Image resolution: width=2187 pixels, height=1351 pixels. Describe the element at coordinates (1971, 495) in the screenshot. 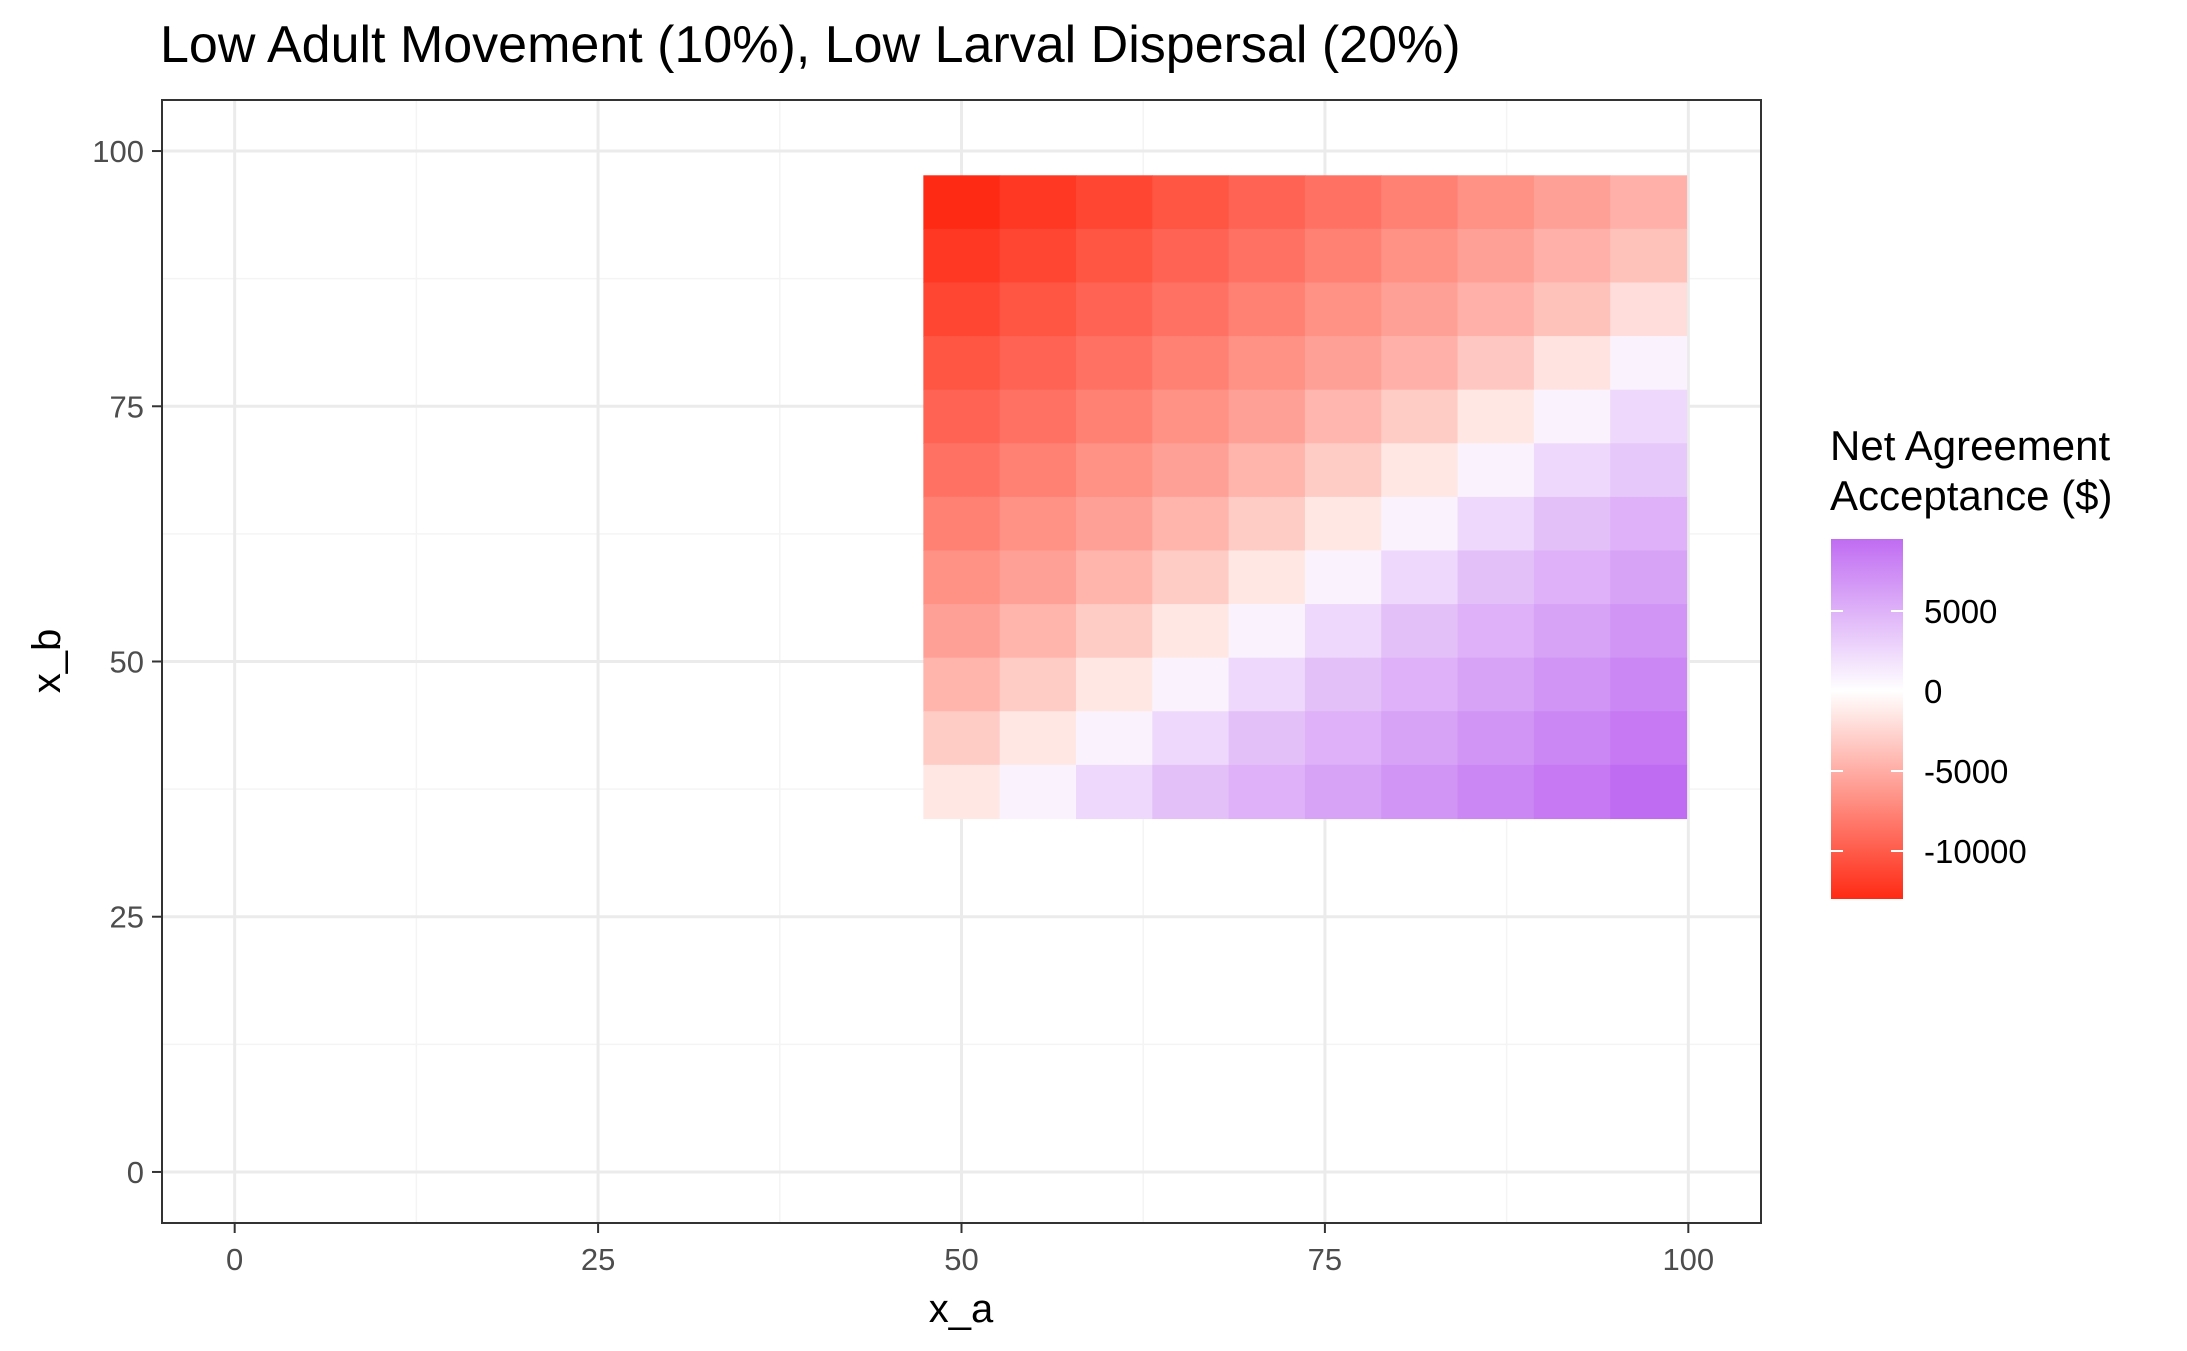

I see `legend-title-line-2: Acceptance ($)` at that location.